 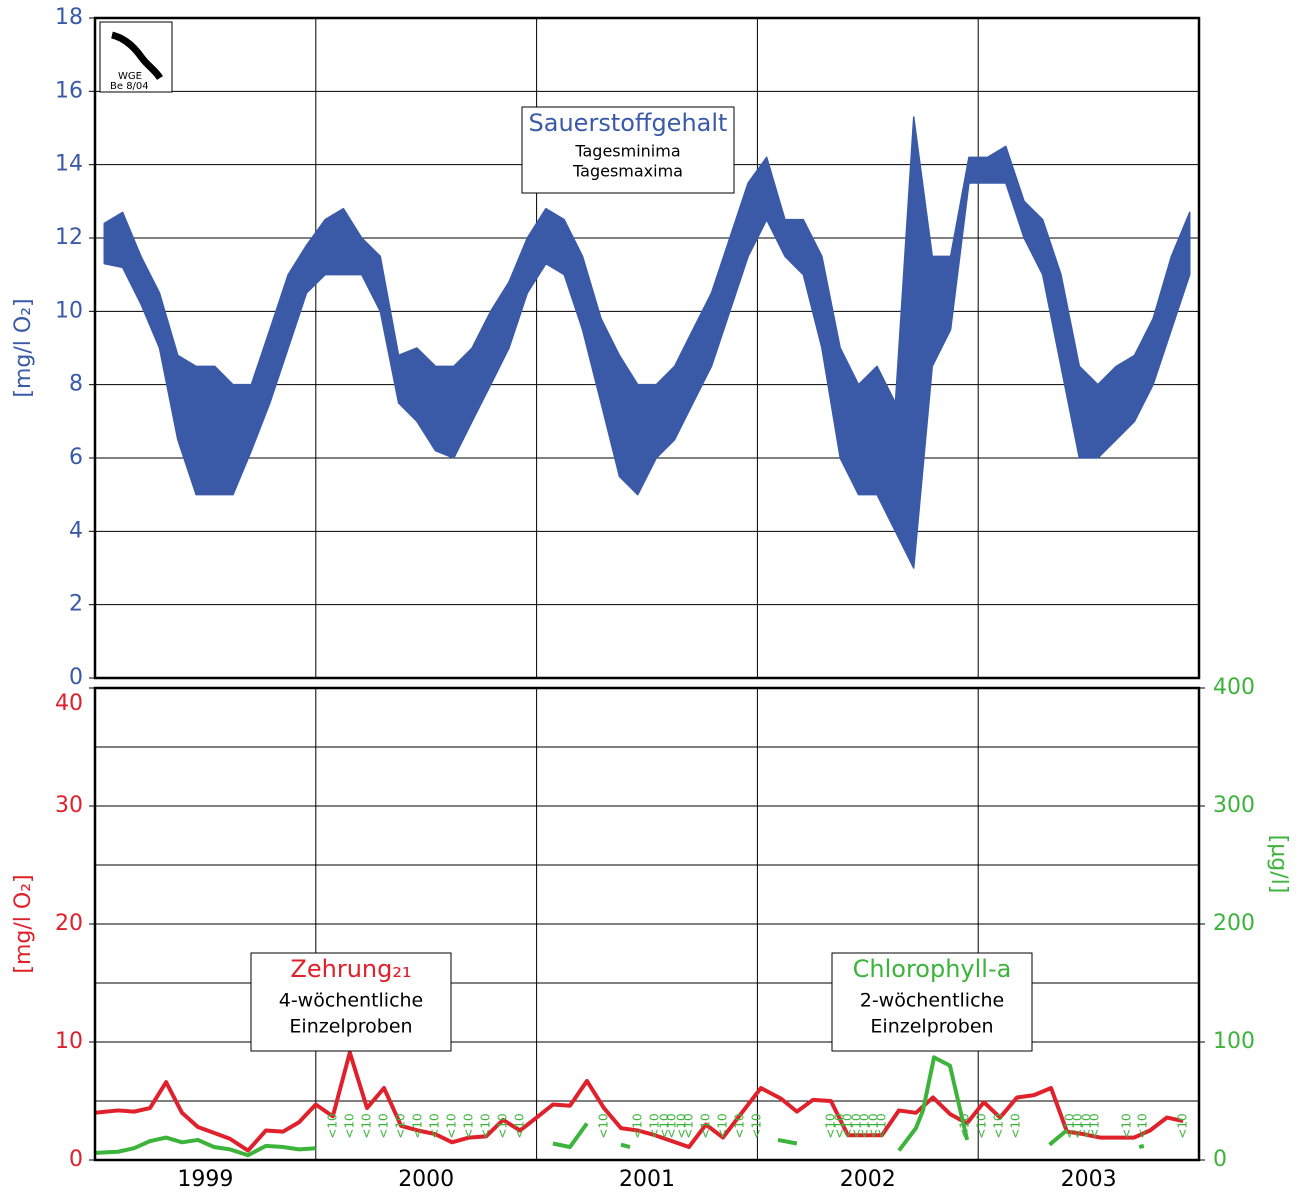 What do you see at coordinates (647, 1179) in the screenshot?
I see `x-tick-label: 2001` at bounding box center [647, 1179].